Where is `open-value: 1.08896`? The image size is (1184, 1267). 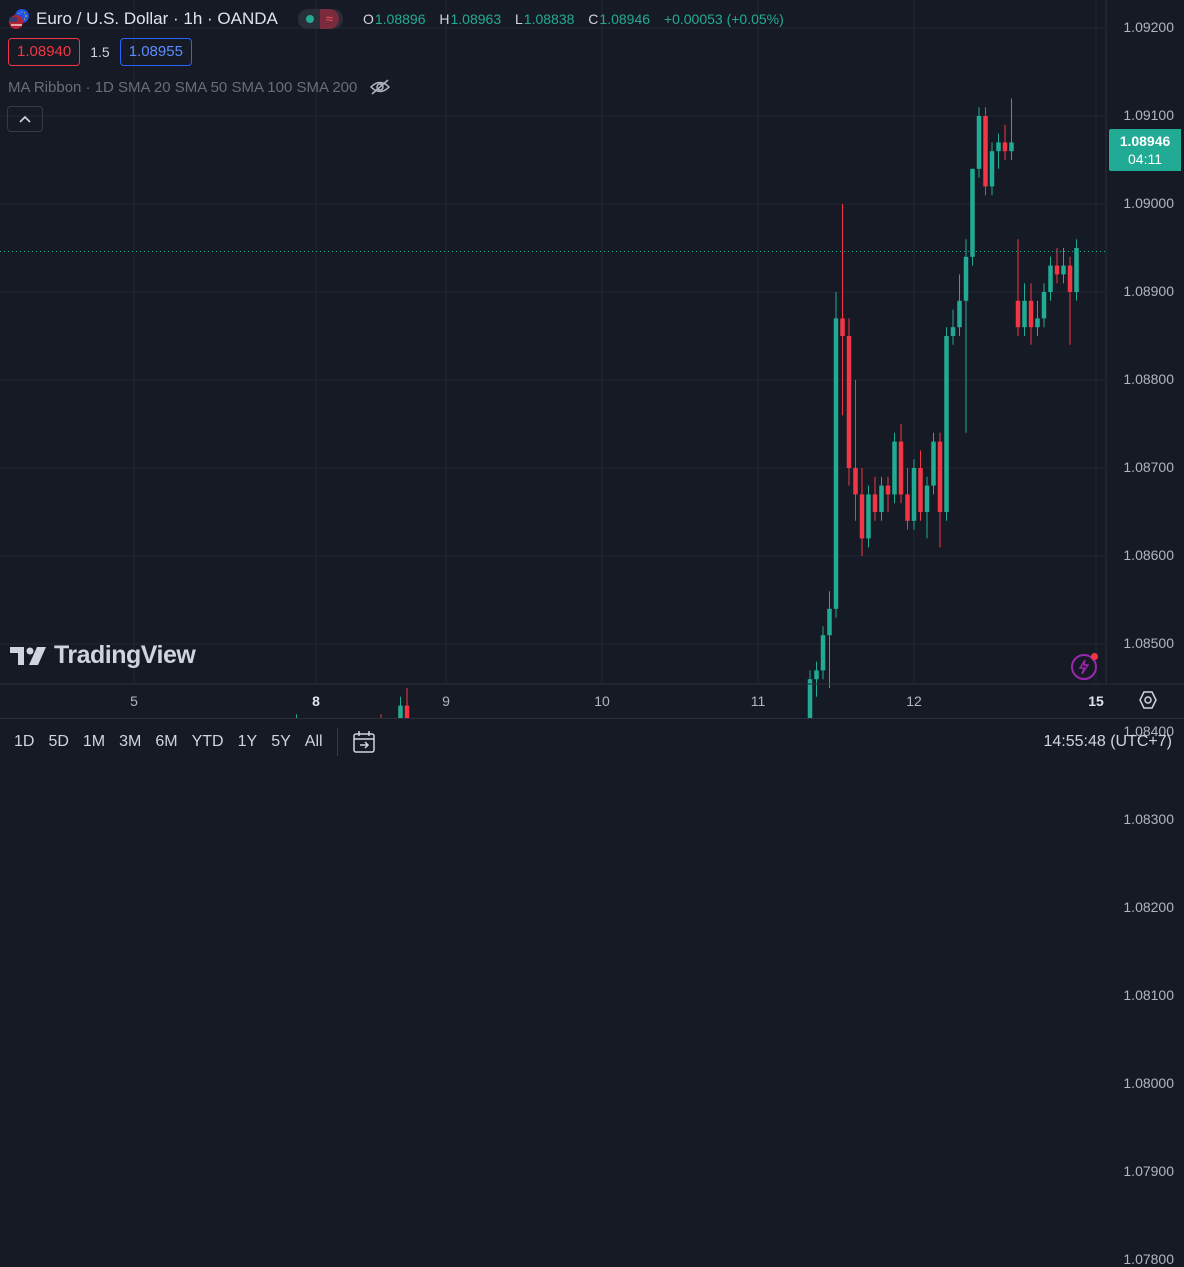 open-value: 1.08896 is located at coordinates (400, 19).